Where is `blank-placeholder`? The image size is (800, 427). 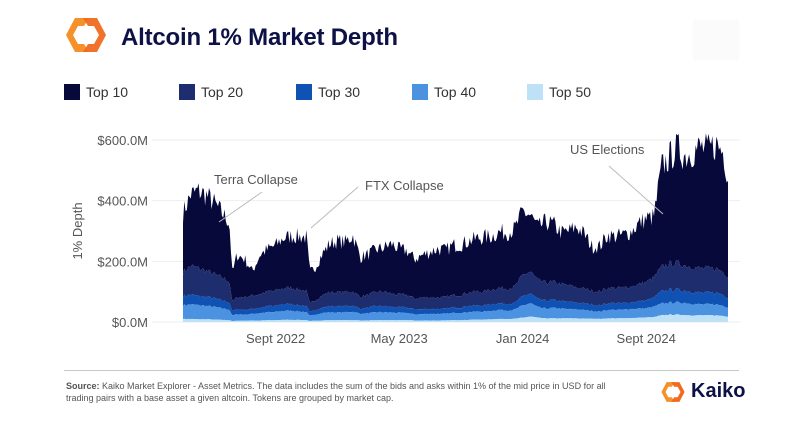
blank-placeholder is located at coordinates (716, 40).